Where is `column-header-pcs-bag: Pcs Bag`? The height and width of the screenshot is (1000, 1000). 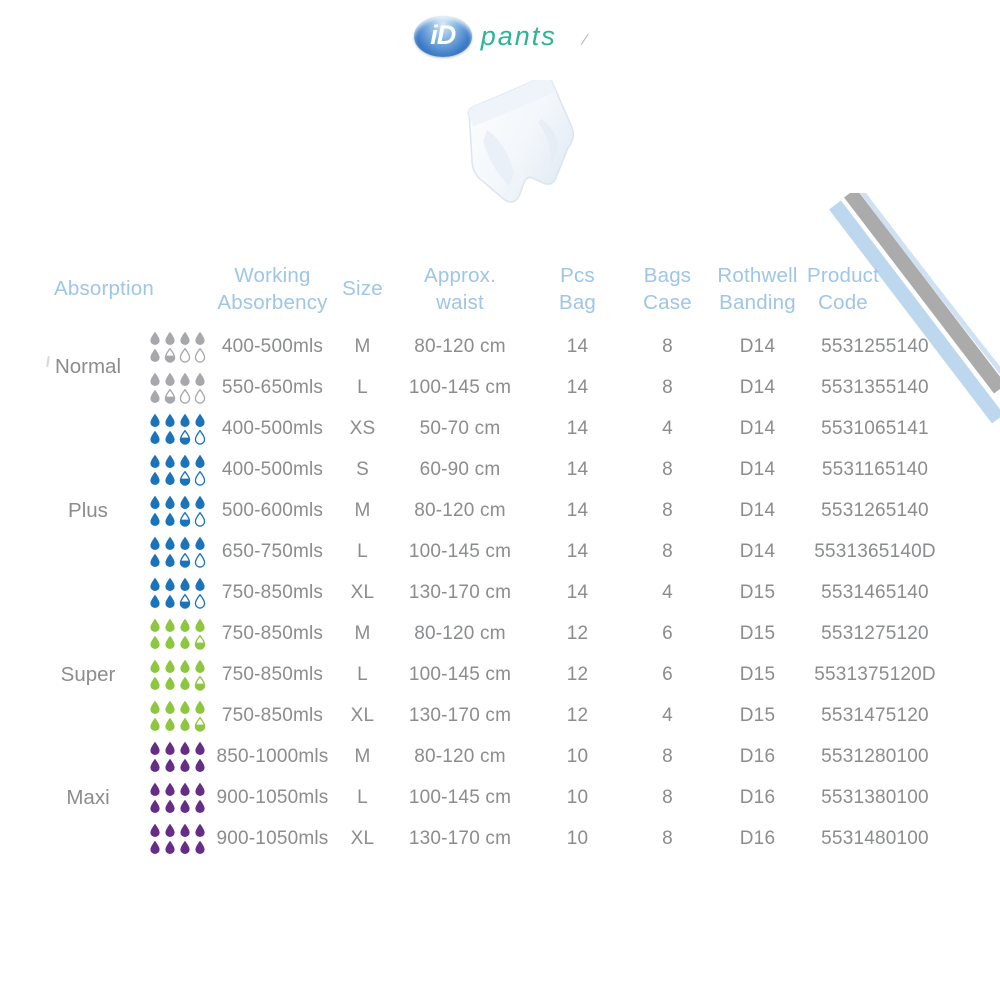 column-header-pcs-bag: Pcs Bag is located at coordinates (577, 288).